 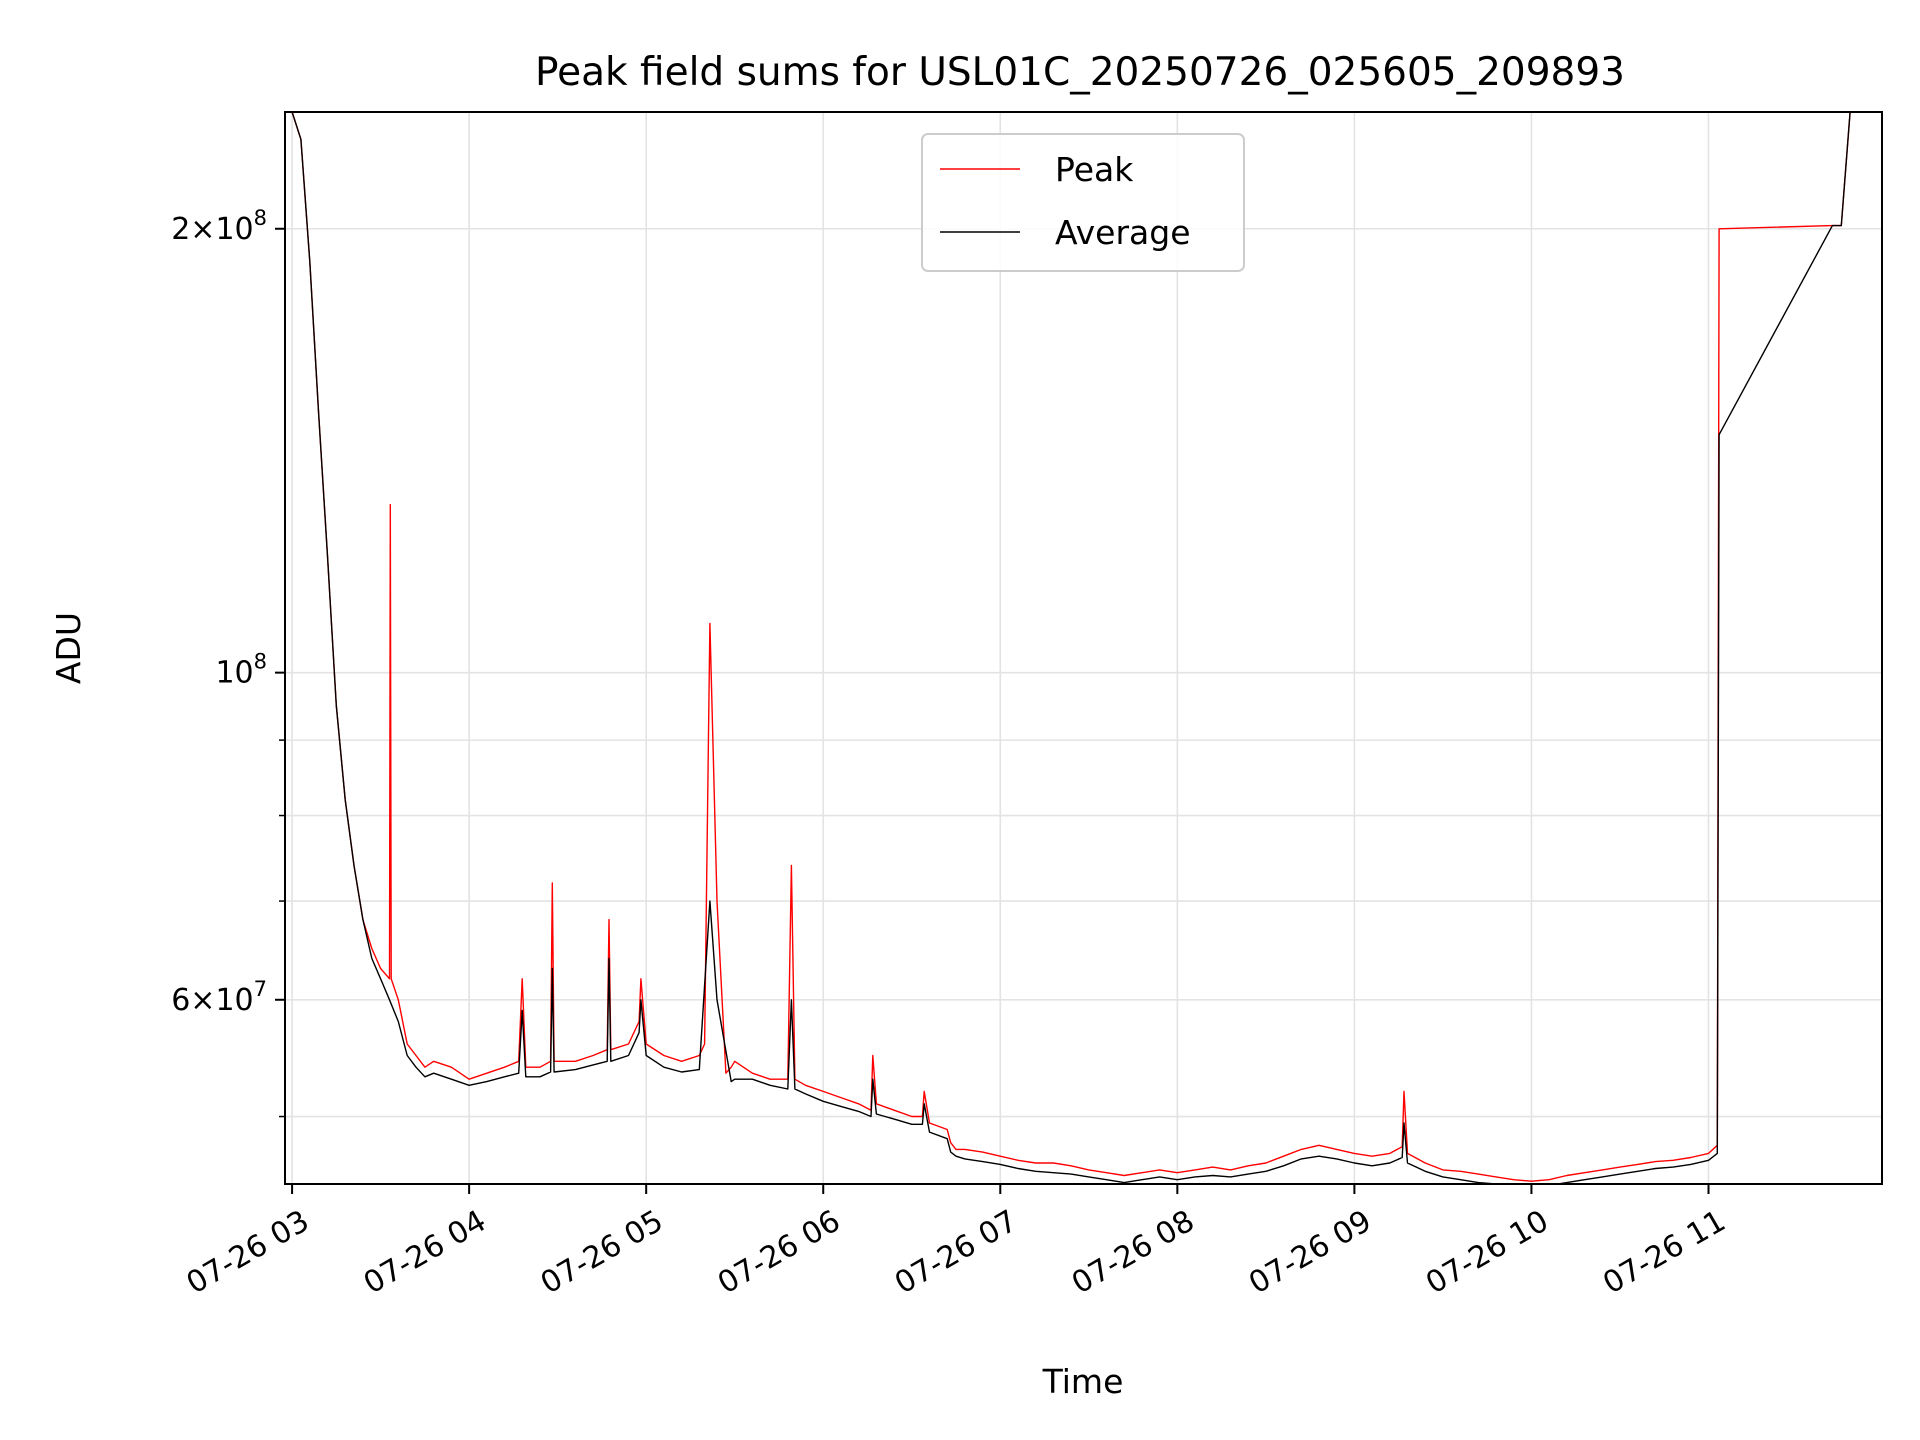 What do you see at coordinates (212, 229) in the screenshot?
I see `y-tick-label-base: 2×10` at bounding box center [212, 229].